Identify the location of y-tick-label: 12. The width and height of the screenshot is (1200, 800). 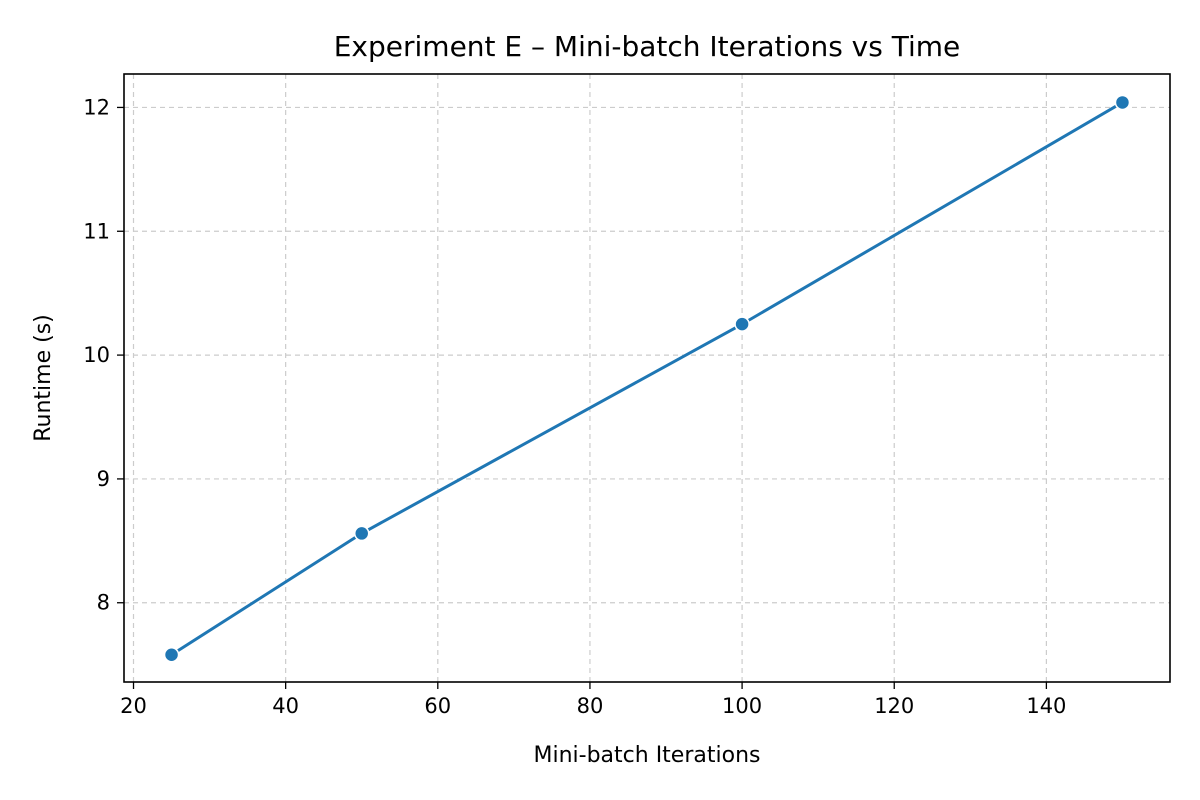
(96, 107).